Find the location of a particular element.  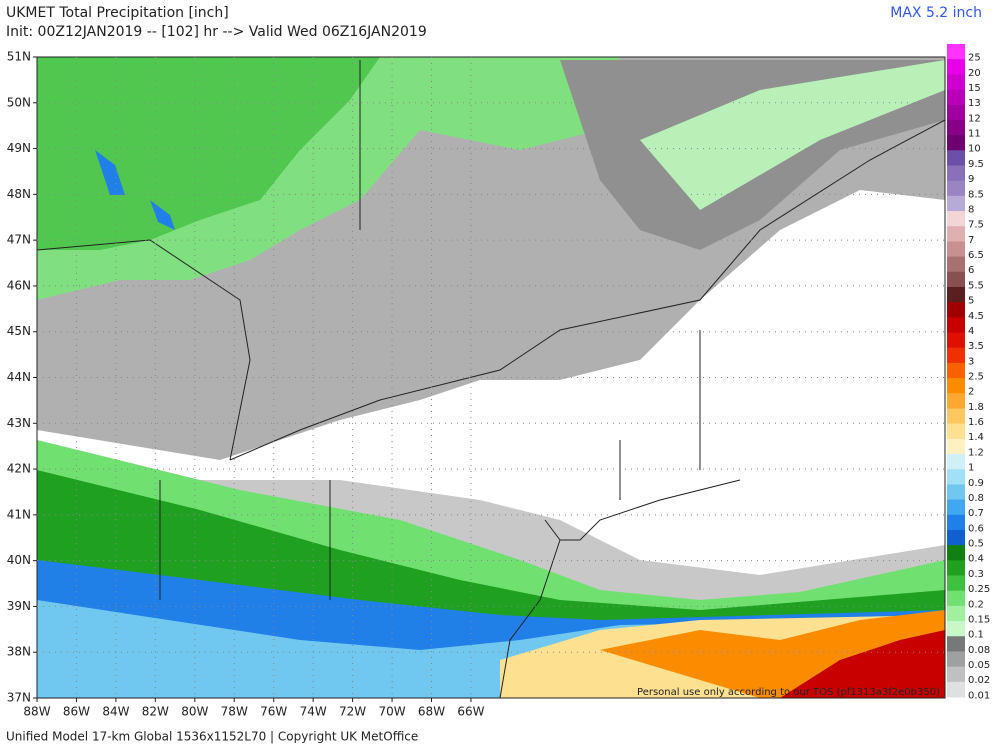

colorbar-label: 0.5 is located at coordinates (976, 544).